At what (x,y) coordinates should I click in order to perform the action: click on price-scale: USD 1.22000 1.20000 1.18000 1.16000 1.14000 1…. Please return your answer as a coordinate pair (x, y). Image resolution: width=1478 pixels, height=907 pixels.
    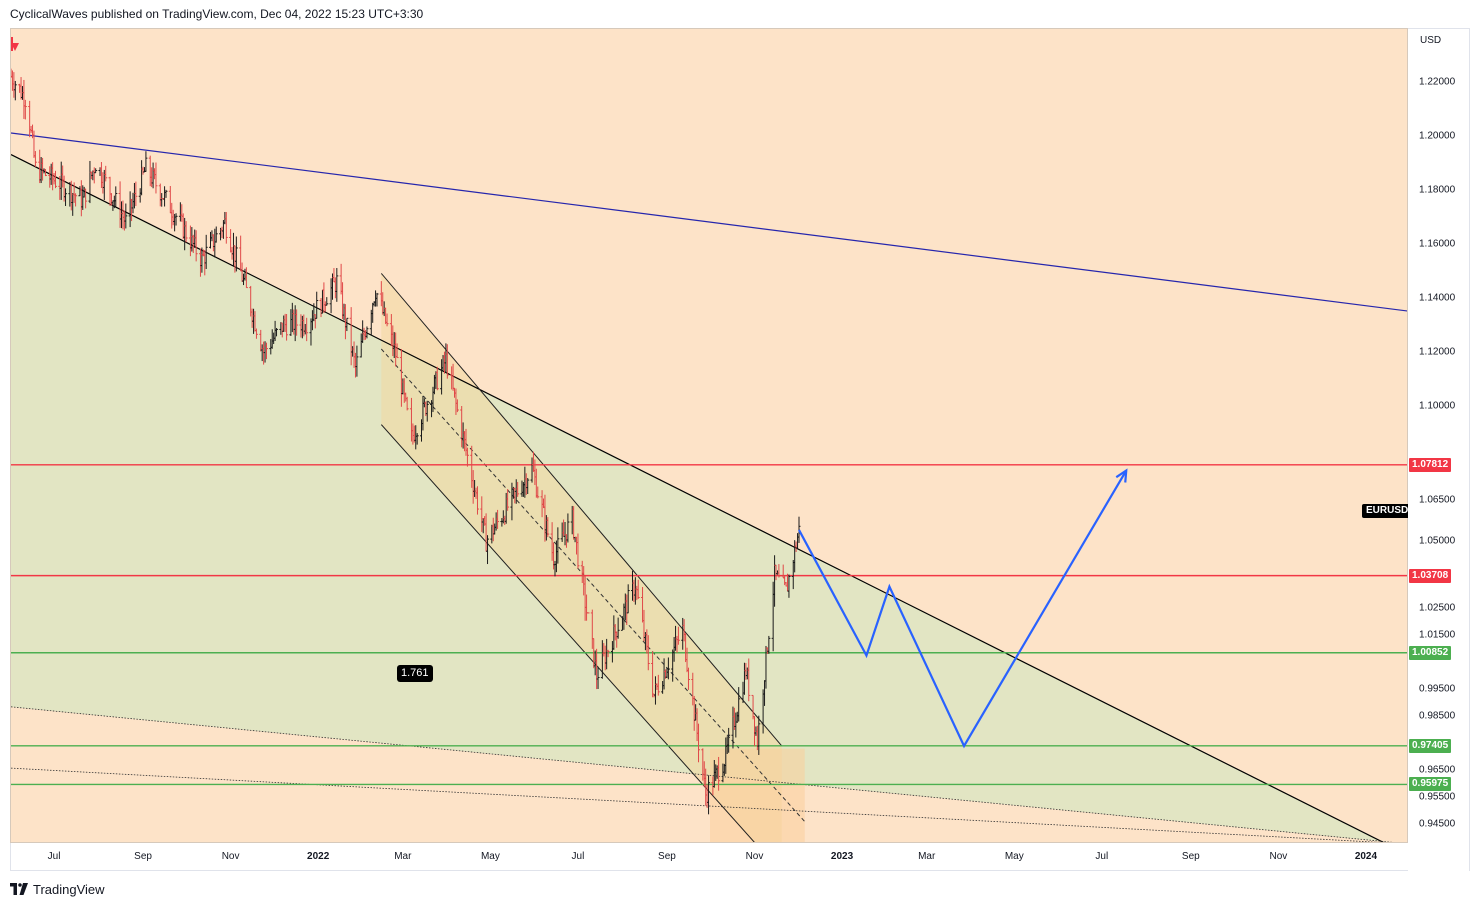
    Looking at the image, I should click on (1439, 449).